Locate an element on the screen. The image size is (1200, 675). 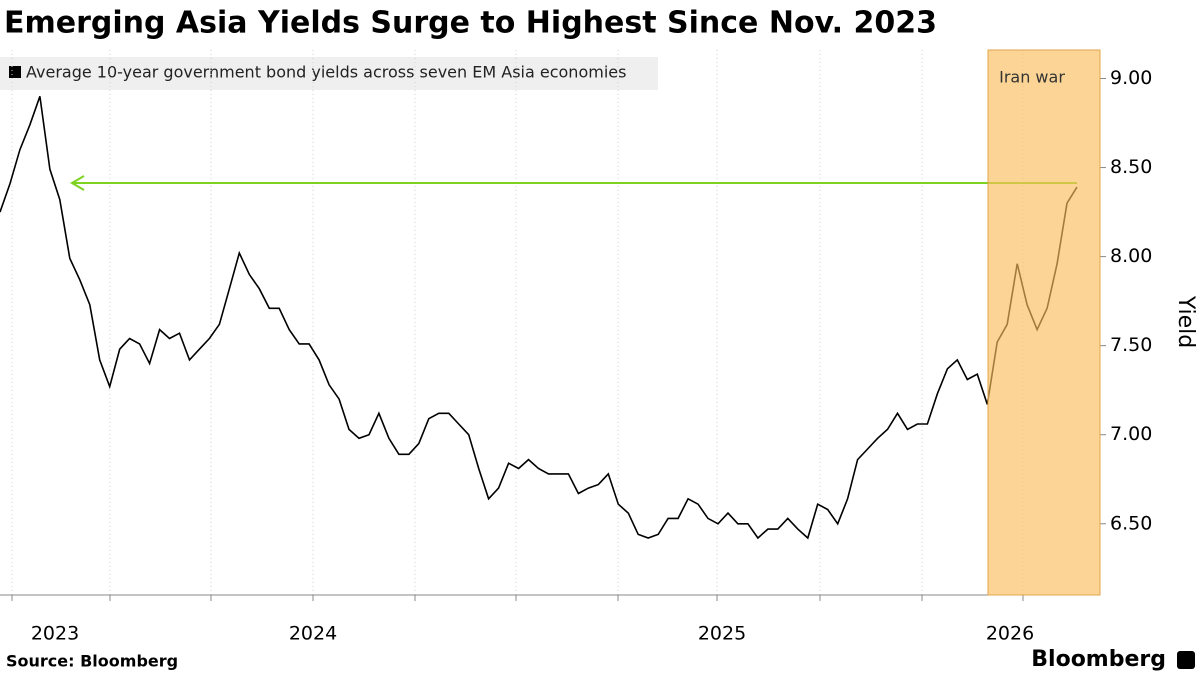
shaded-period is located at coordinates (1044, 322).